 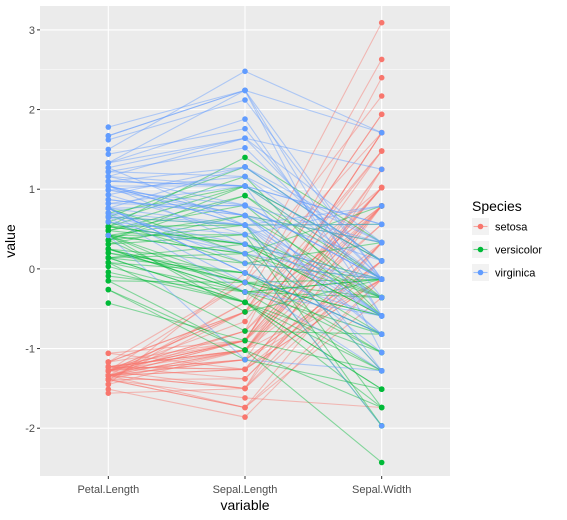 I want to click on legend: Species setosa versicolor virginica, so click(x=507, y=239).